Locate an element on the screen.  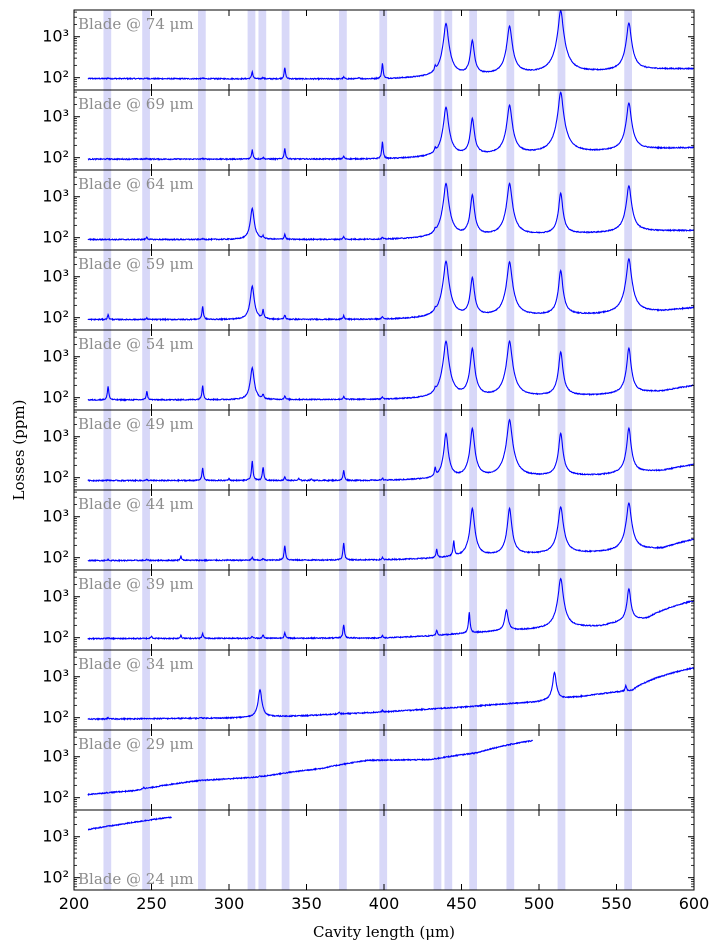
x-tick-label: 300 is located at coordinates (229, 903).